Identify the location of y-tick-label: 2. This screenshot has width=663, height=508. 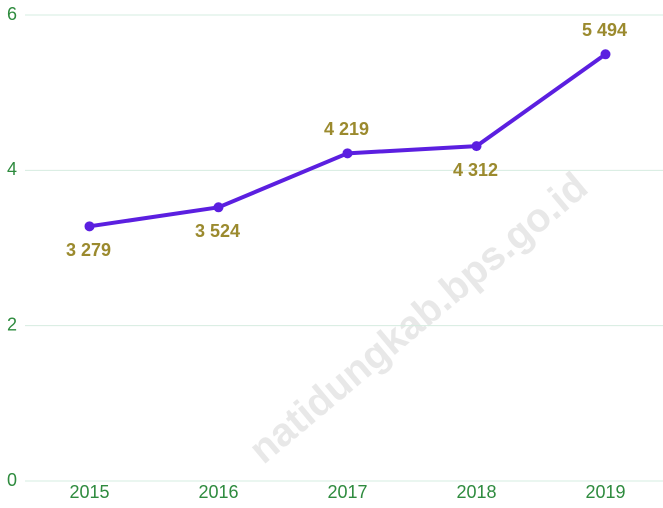
(12, 324).